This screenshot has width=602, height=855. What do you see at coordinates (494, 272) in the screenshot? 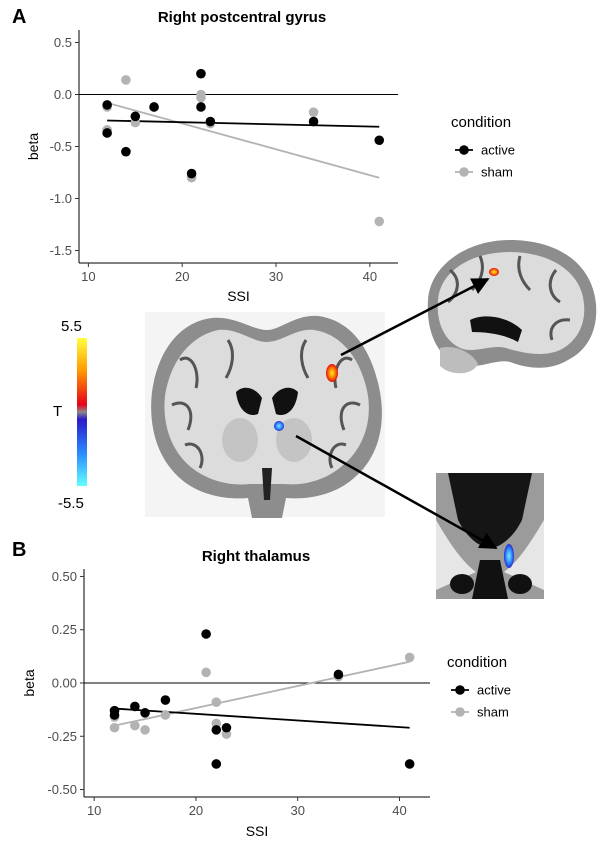
I see `sagittal-activation-blob` at bounding box center [494, 272].